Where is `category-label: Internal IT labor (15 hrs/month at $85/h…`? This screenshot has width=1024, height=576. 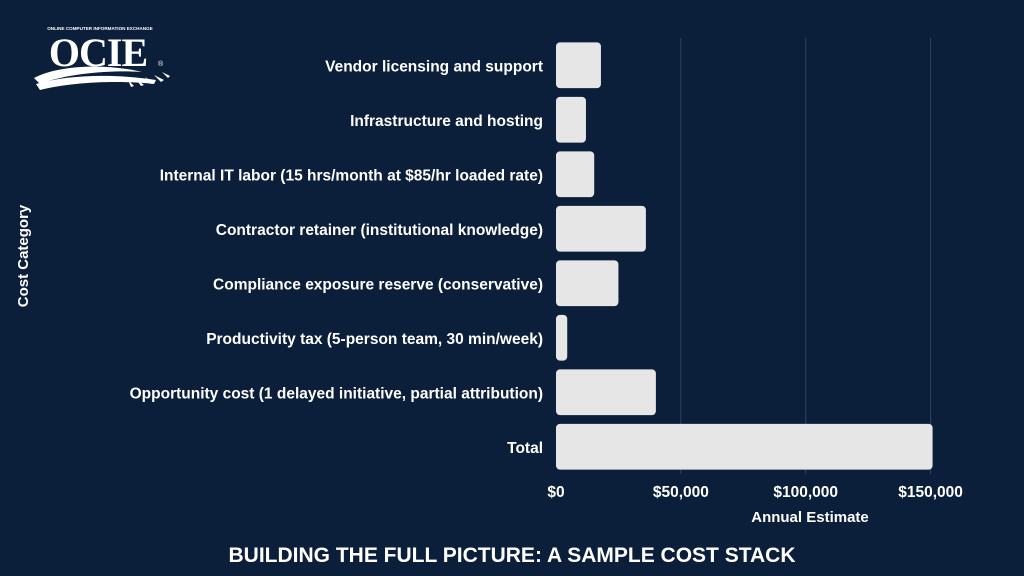
category-label: Internal IT labor (15 hrs/month at $85/h… is located at coordinates (351, 175).